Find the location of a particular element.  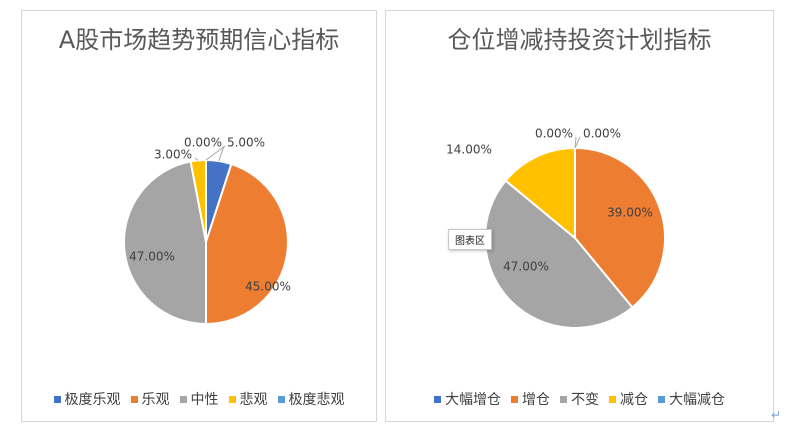

legend-item: 增仓 is located at coordinates (530, 399).